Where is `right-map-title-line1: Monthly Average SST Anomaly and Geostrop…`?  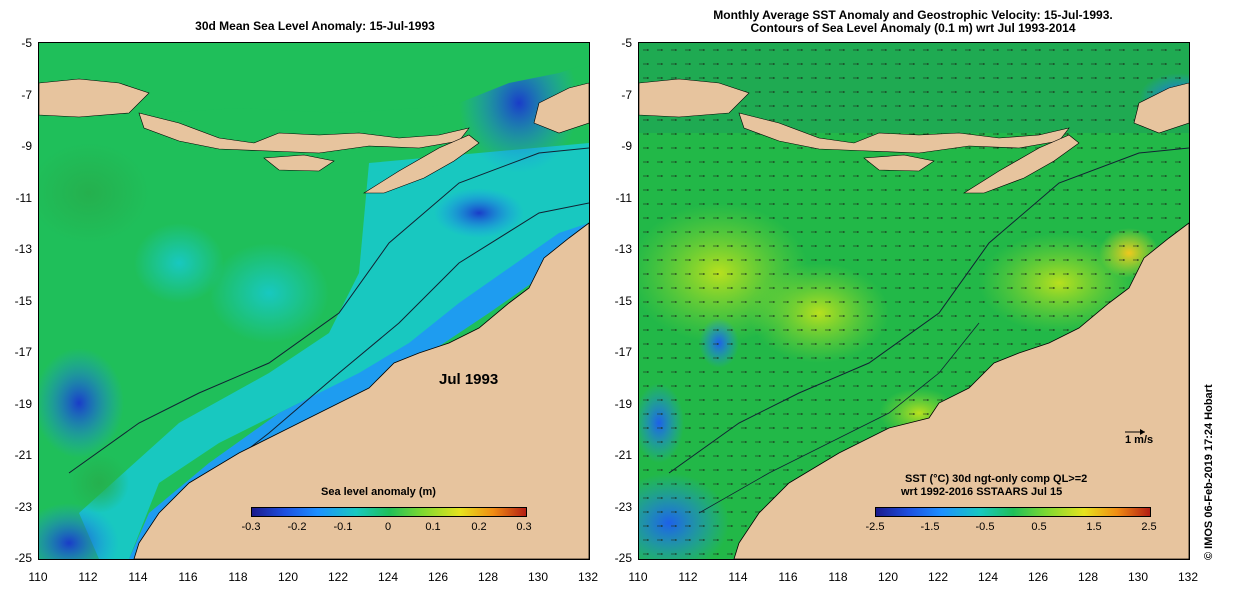 right-map-title-line1: Monthly Average SST Anomaly and Geostrop… is located at coordinates (913, 15).